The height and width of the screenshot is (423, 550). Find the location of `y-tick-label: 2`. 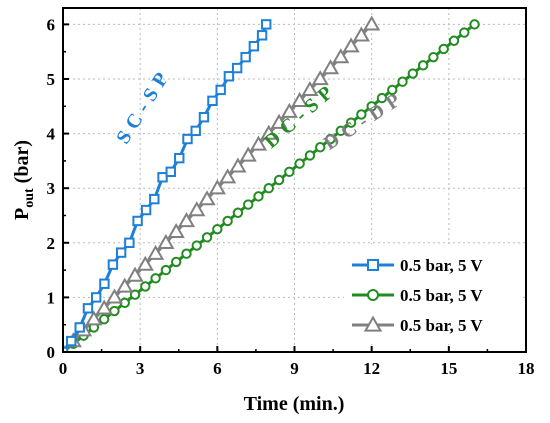

y-tick-label: 2 is located at coordinates (51, 243).